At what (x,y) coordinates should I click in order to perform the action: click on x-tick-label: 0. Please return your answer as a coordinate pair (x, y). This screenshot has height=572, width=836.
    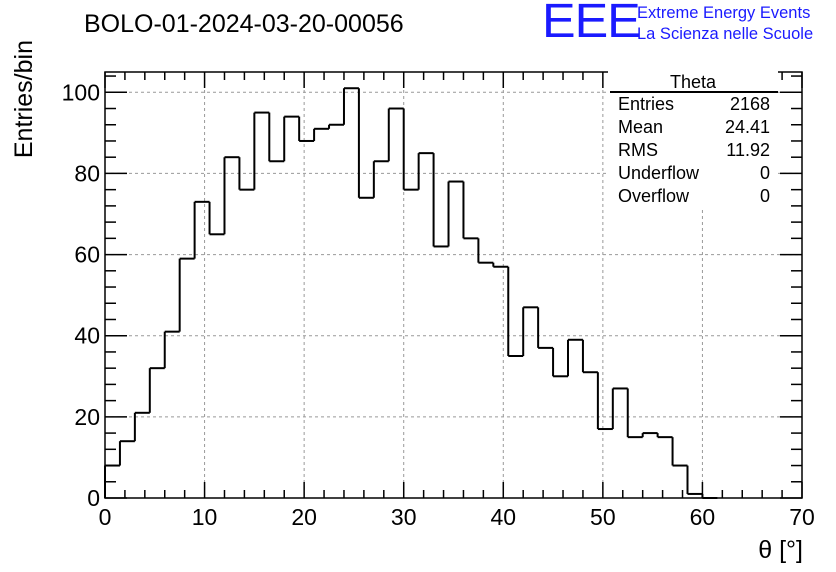
    Looking at the image, I should click on (105, 517).